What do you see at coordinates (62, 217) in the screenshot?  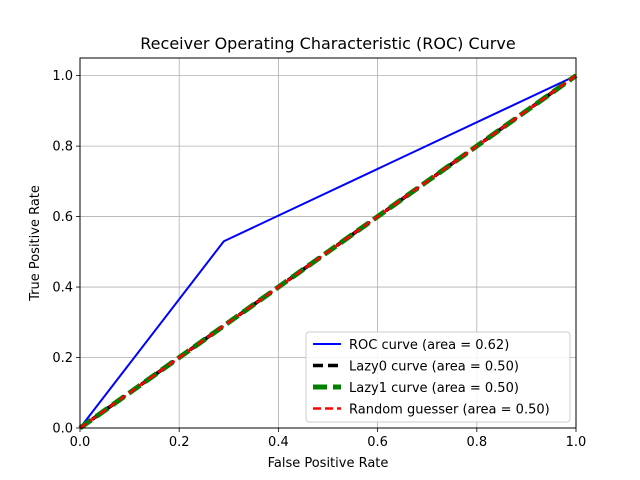 I see `y-tick-label: 0.6` at bounding box center [62, 217].